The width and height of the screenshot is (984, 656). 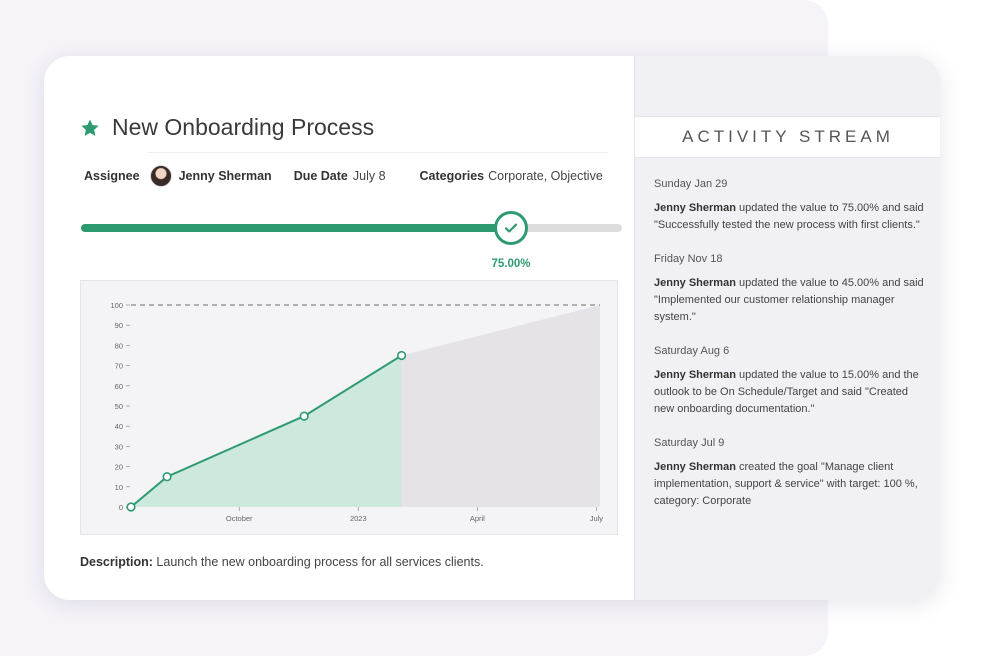 I want to click on due-date-label: Due Date, so click(x=320, y=176).